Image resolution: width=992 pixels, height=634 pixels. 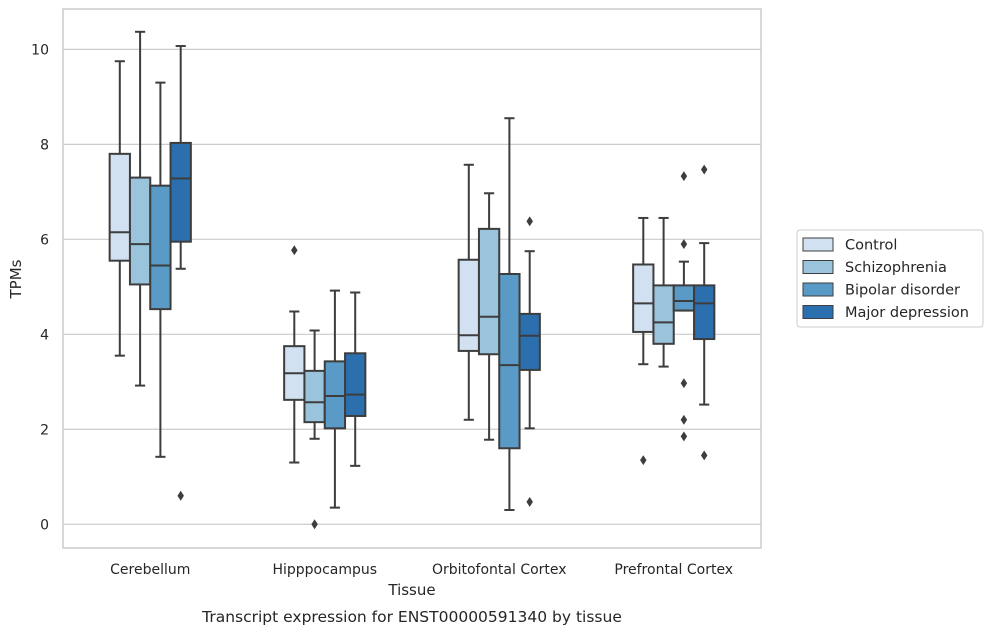 What do you see at coordinates (16, 279) in the screenshot?
I see `y-axis-title: TPMs` at bounding box center [16, 279].